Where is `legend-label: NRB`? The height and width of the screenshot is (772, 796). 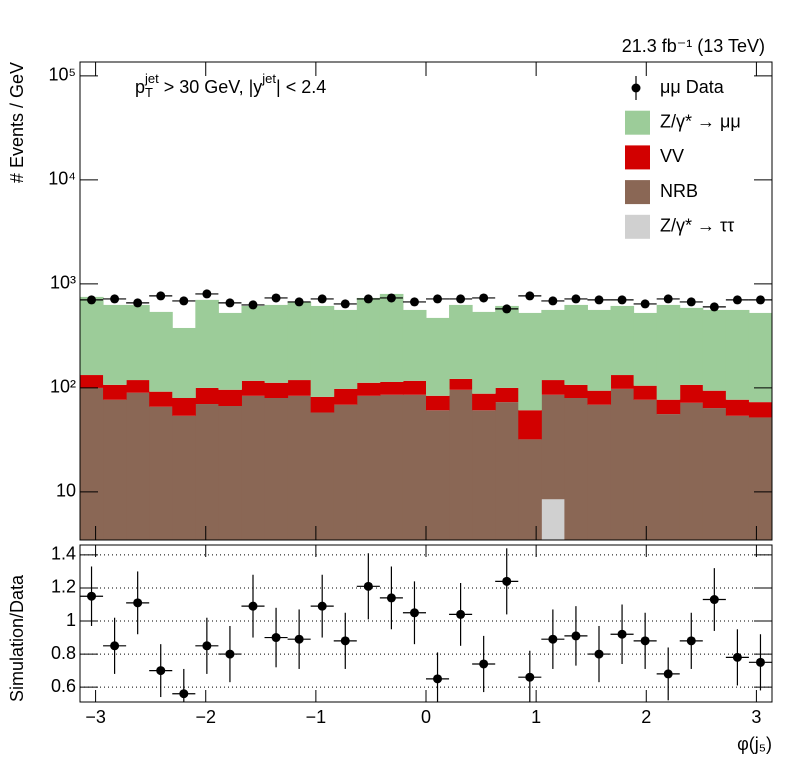
legend-label: NRB is located at coordinates (679, 191).